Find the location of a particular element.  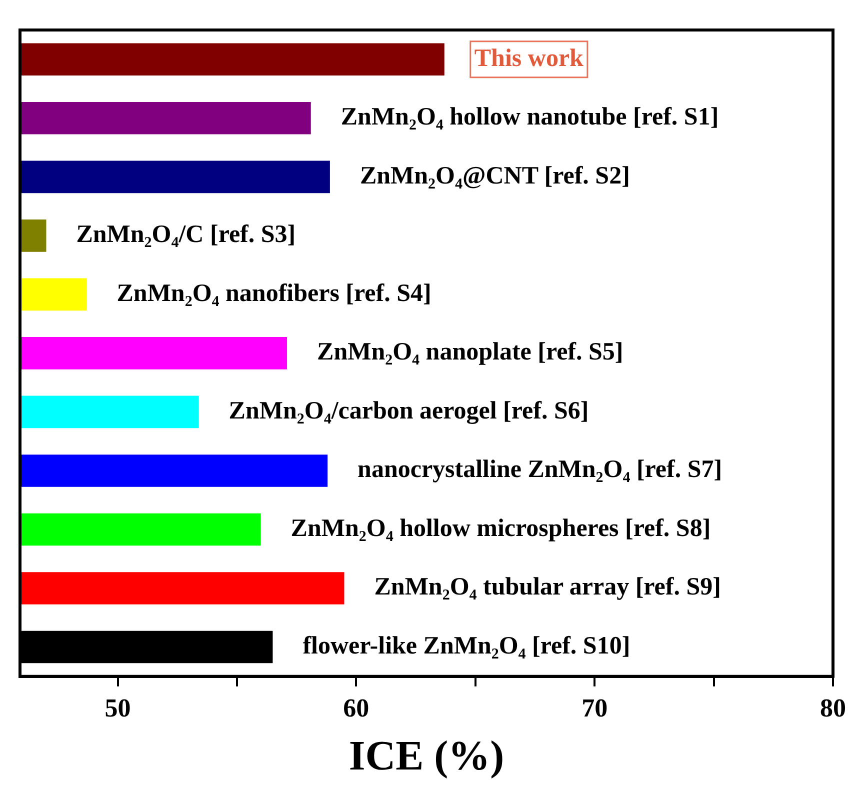

y-tick-label: flower-like ZnMn₂O₄ [ref. S10] is located at coordinates (466, 646).